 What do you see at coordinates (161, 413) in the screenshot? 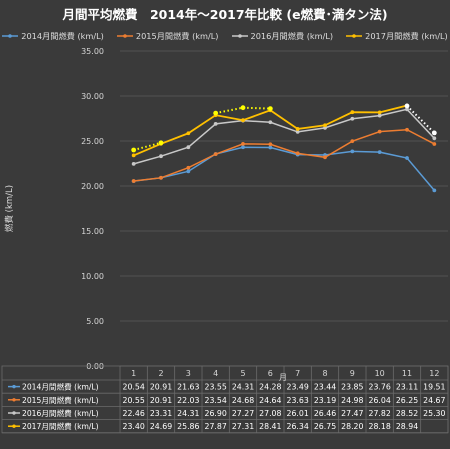
I see `data-label: 23.31` at bounding box center [161, 413].